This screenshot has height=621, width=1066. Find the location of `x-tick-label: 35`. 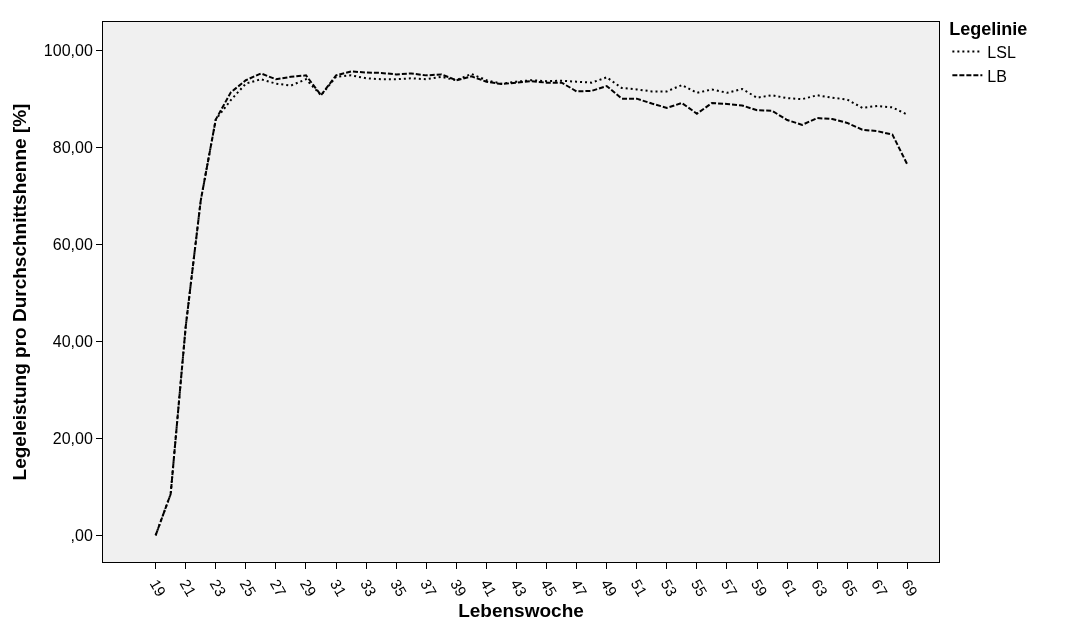

x-tick-label: 35 is located at coordinates (399, 588).